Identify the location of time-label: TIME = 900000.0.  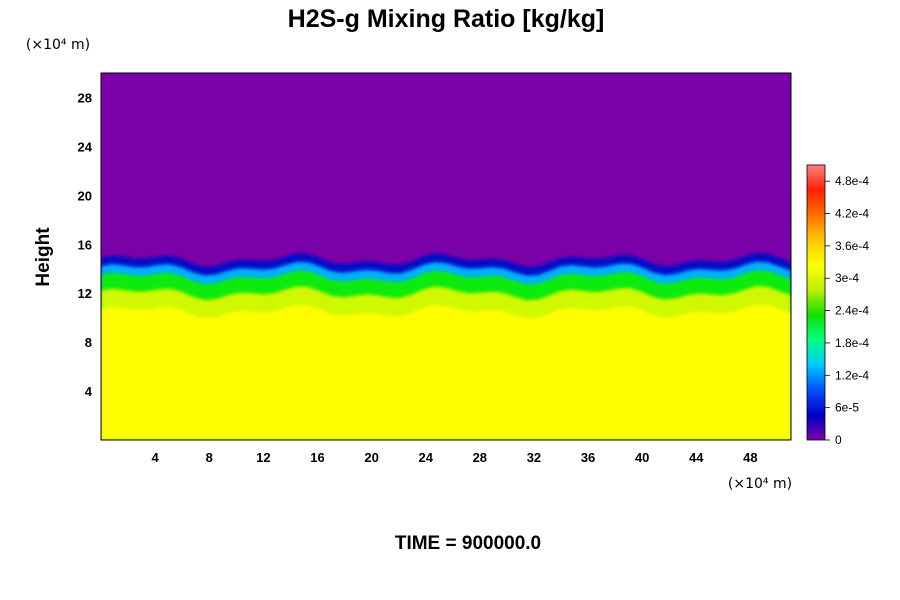
(468, 543).